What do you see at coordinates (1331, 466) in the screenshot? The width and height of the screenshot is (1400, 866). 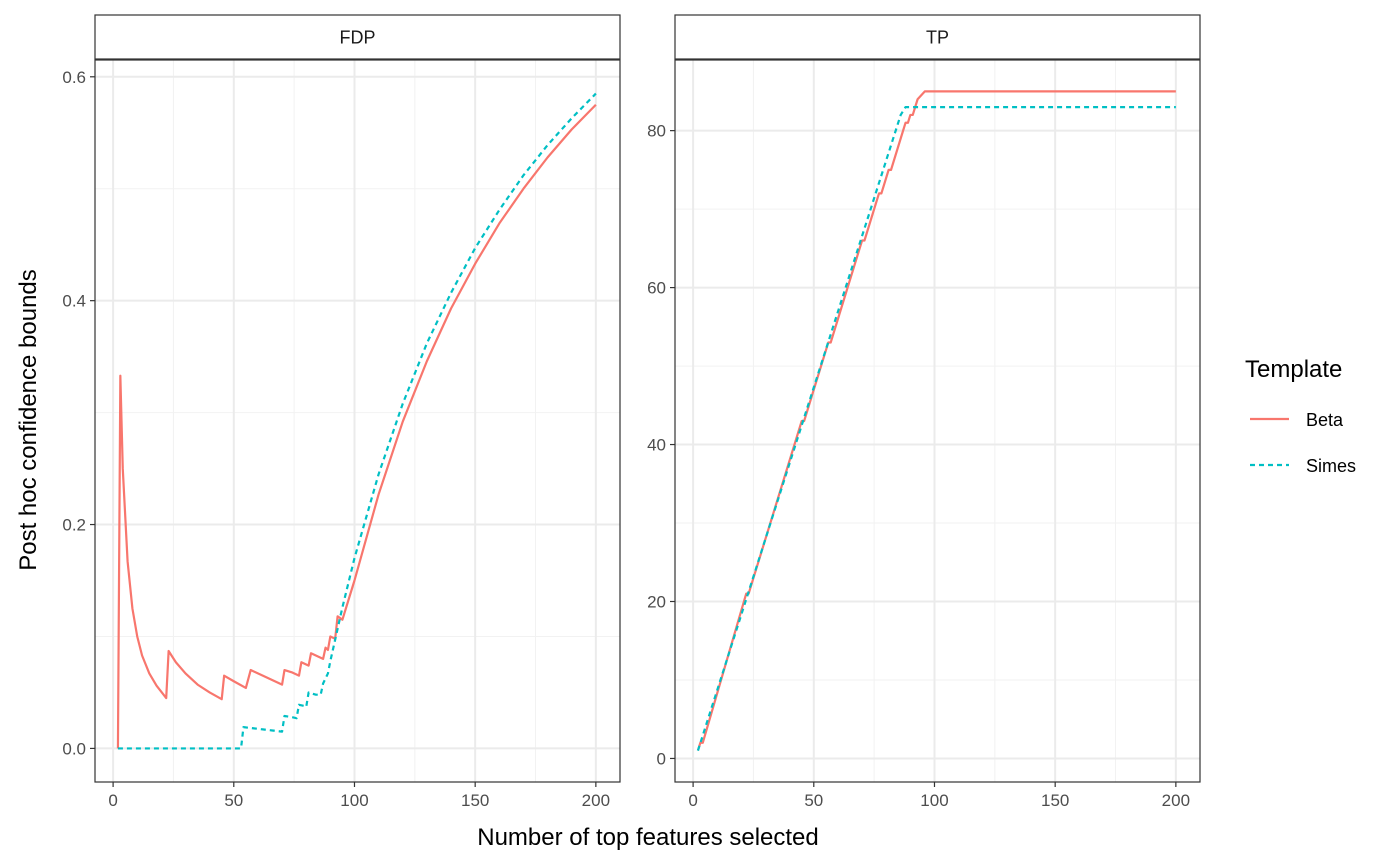 I see `legend-label-simes: Simes` at bounding box center [1331, 466].